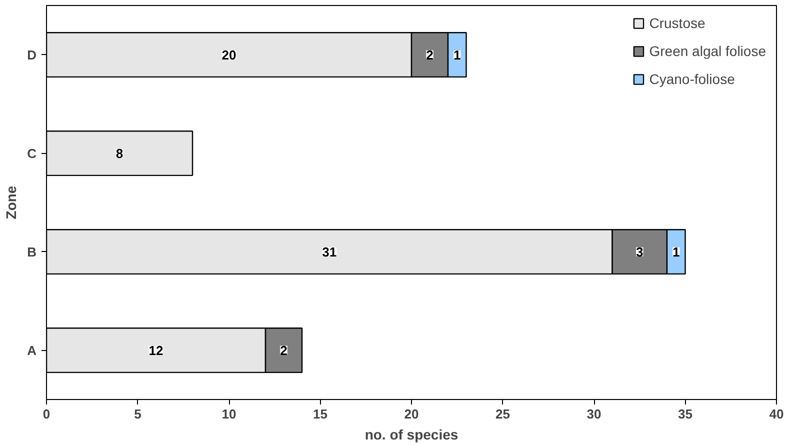 The width and height of the screenshot is (806, 445). What do you see at coordinates (594, 414) in the screenshot?
I see `x-tick-label: 30` at bounding box center [594, 414].